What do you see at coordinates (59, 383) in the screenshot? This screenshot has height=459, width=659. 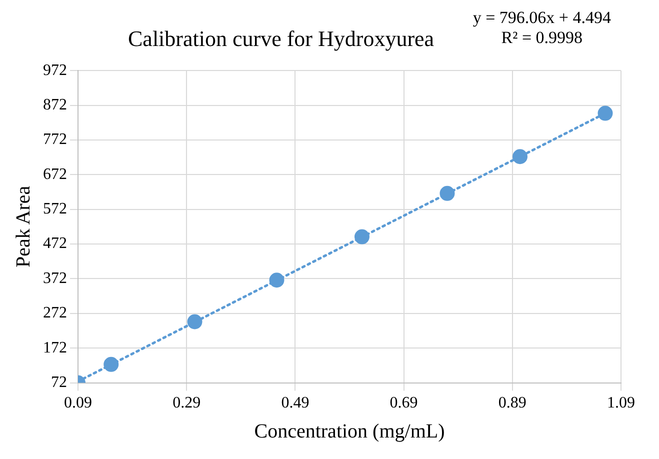 I see `y-tick-label: 72` at bounding box center [59, 383].